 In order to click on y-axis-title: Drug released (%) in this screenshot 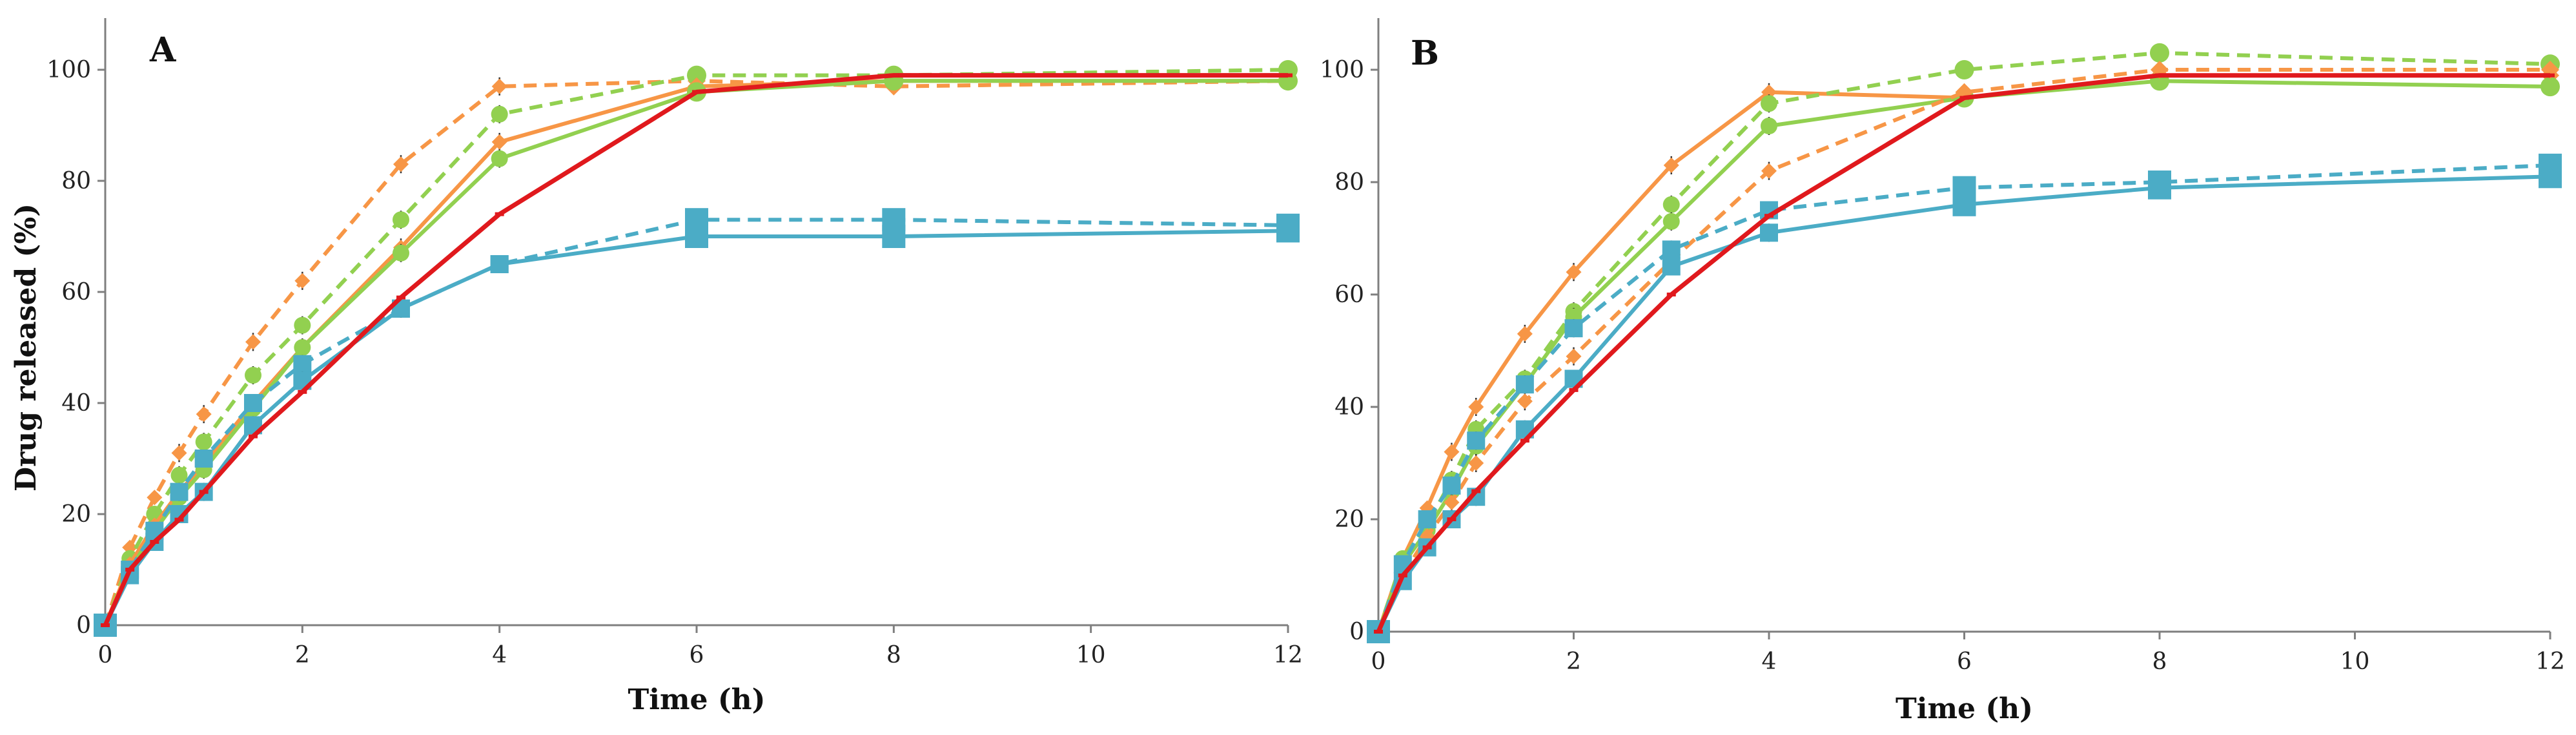, I will do `click(26, 347)`.